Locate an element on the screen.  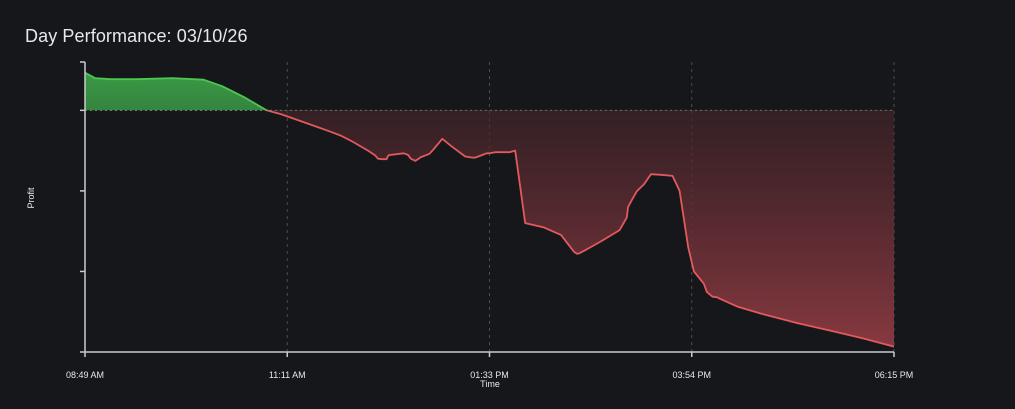
chart-title: Day Performance: 03/10/26 is located at coordinates (136, 36).